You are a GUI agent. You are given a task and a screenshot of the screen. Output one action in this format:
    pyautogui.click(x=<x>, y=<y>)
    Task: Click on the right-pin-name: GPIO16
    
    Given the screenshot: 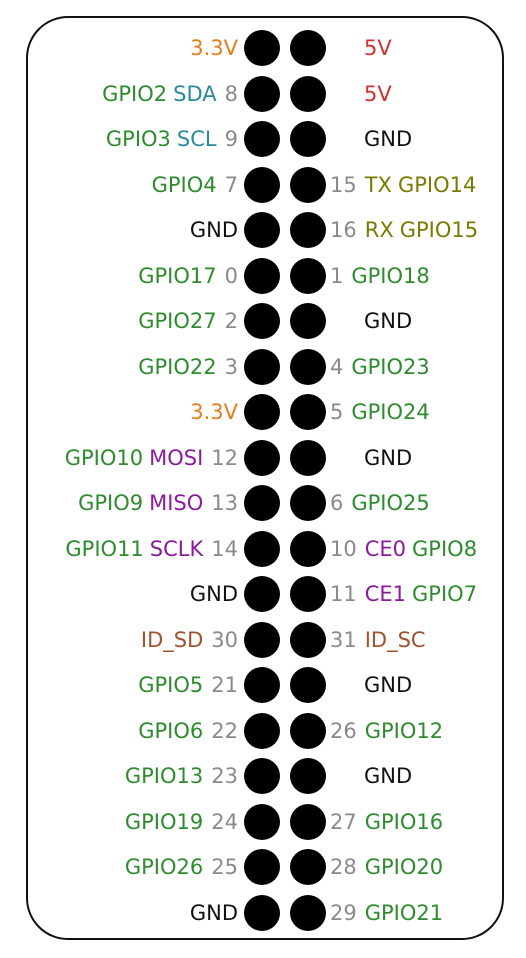 What is the action you would take?
    pyautogui.click(x=404, y=821)
    